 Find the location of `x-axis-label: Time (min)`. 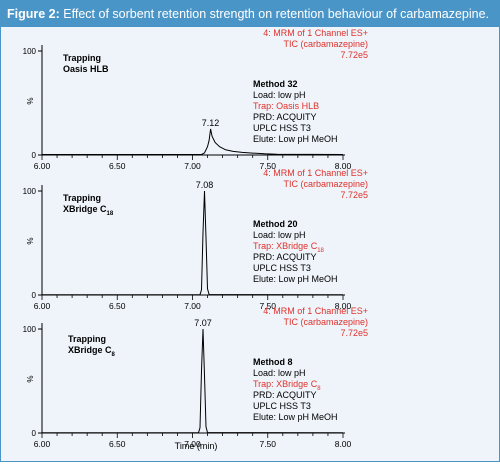

x-axis-label: Time (min) is located at coordinates (196, 446).